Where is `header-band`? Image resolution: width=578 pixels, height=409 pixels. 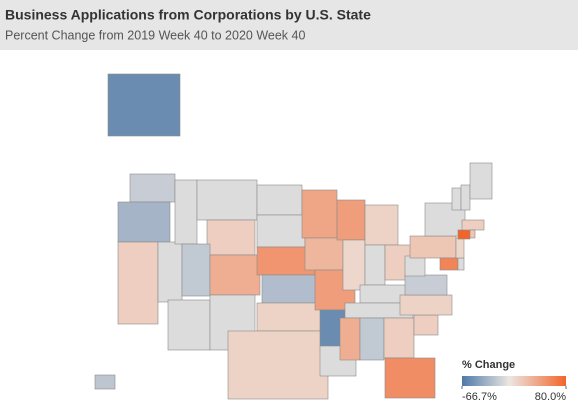
header-band is located at coordinates (289, 25).